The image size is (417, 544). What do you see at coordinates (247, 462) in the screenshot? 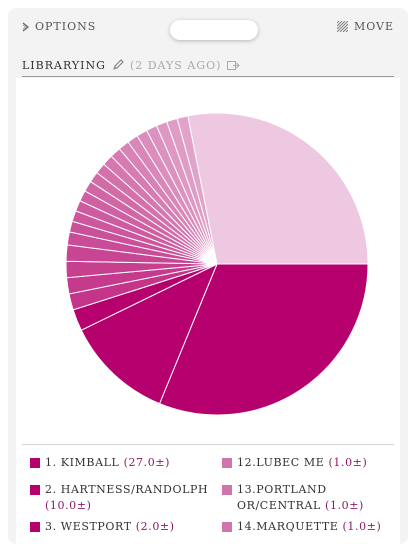
I see `legend-rank: 12.` at bounding box center [247, 462].